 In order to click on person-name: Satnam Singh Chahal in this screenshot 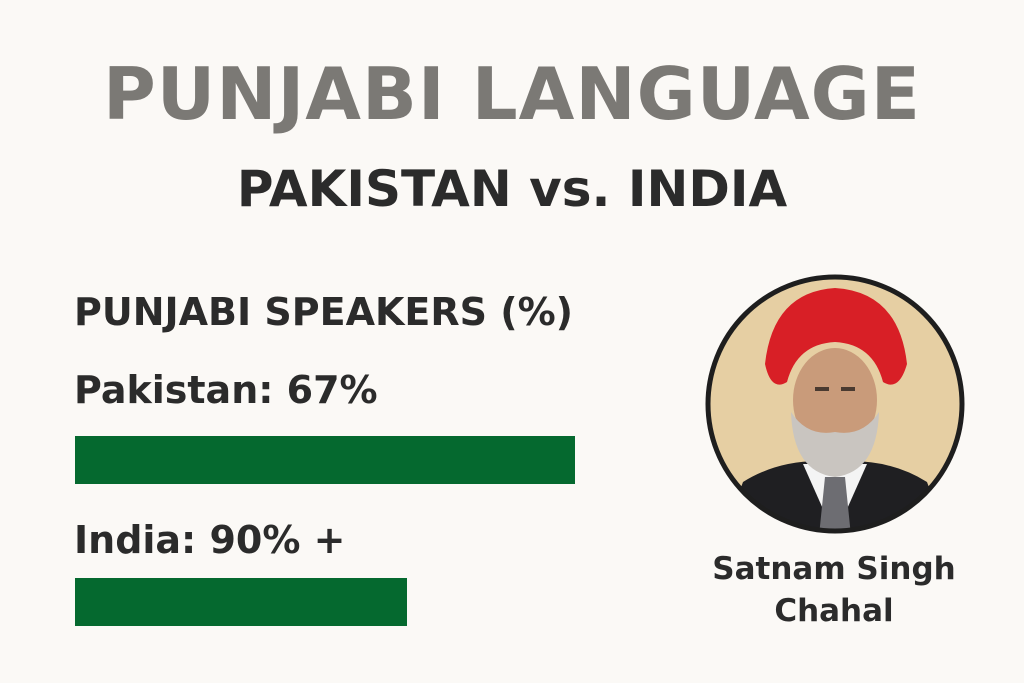, I will do `click(834, 590)`.